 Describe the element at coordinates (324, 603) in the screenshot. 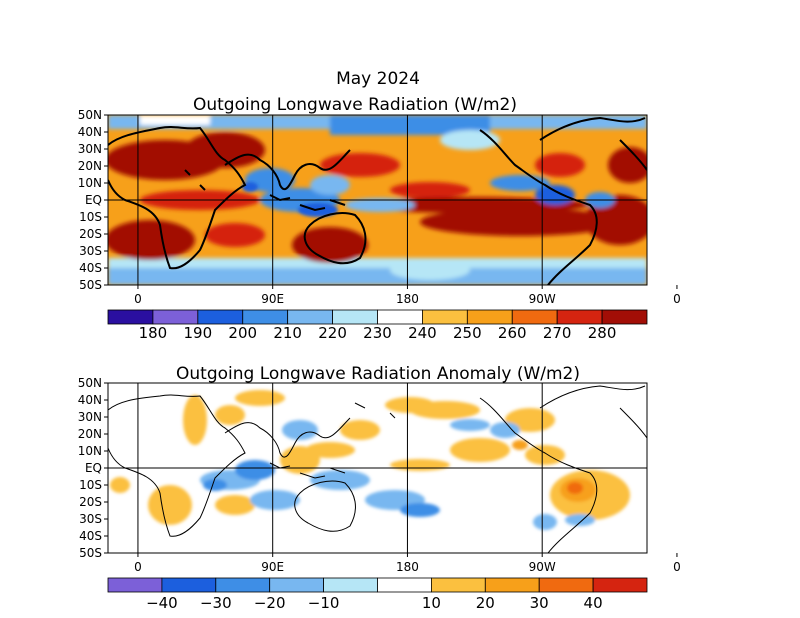

I see `colorbar-tick-label: −10` at that location.